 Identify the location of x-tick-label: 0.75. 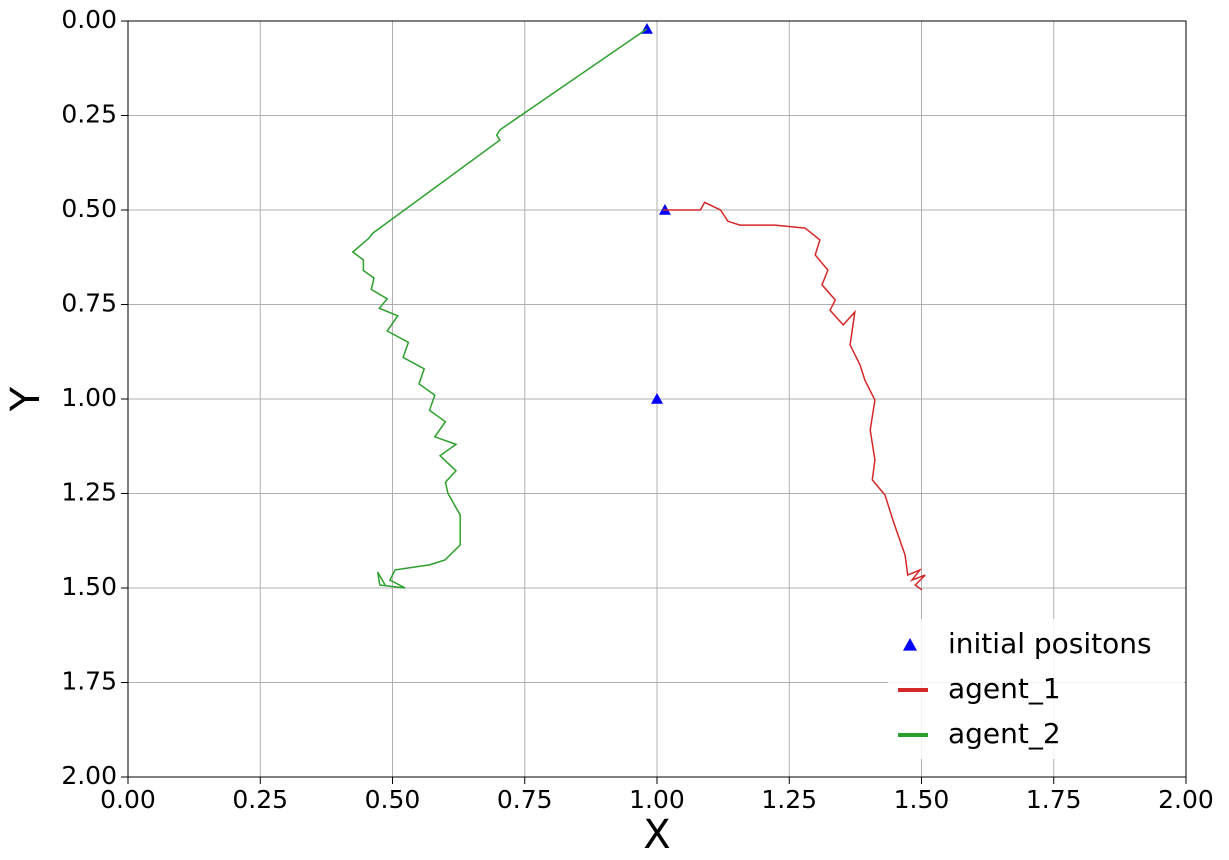
(525, 799).